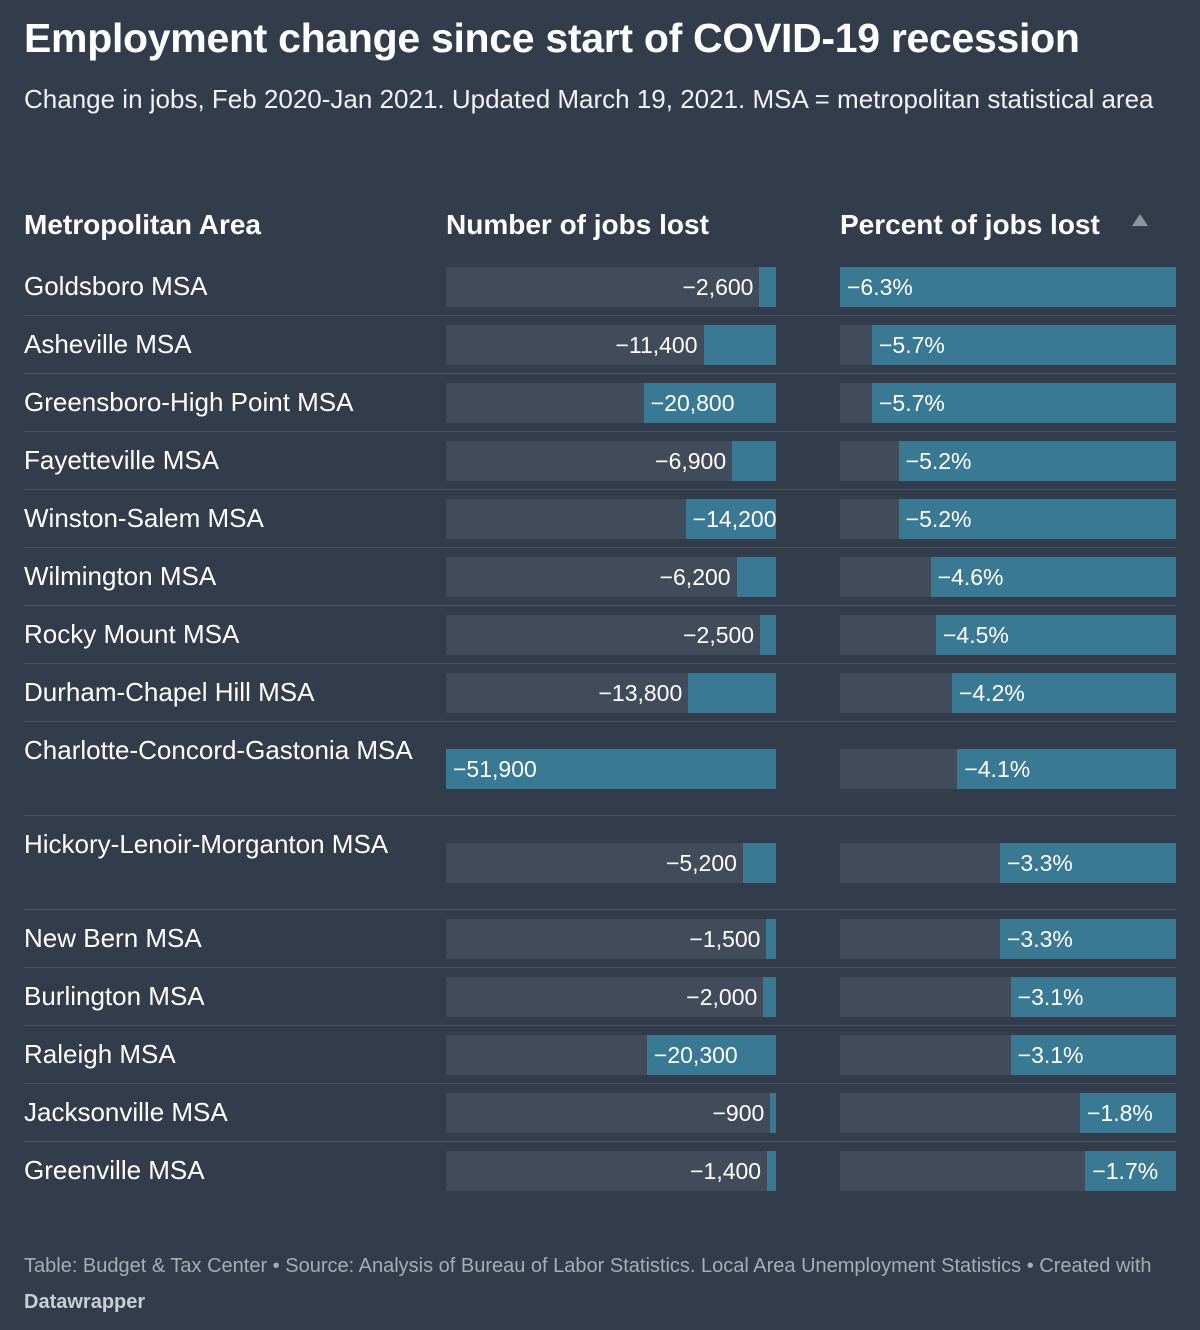 The width and height of the screenshot is (1200, 1330). What do you see at coordinates (611, 863) in the screenshot?
I see `jobs-bar-track: −5,200` at bounding box center [611, 863].